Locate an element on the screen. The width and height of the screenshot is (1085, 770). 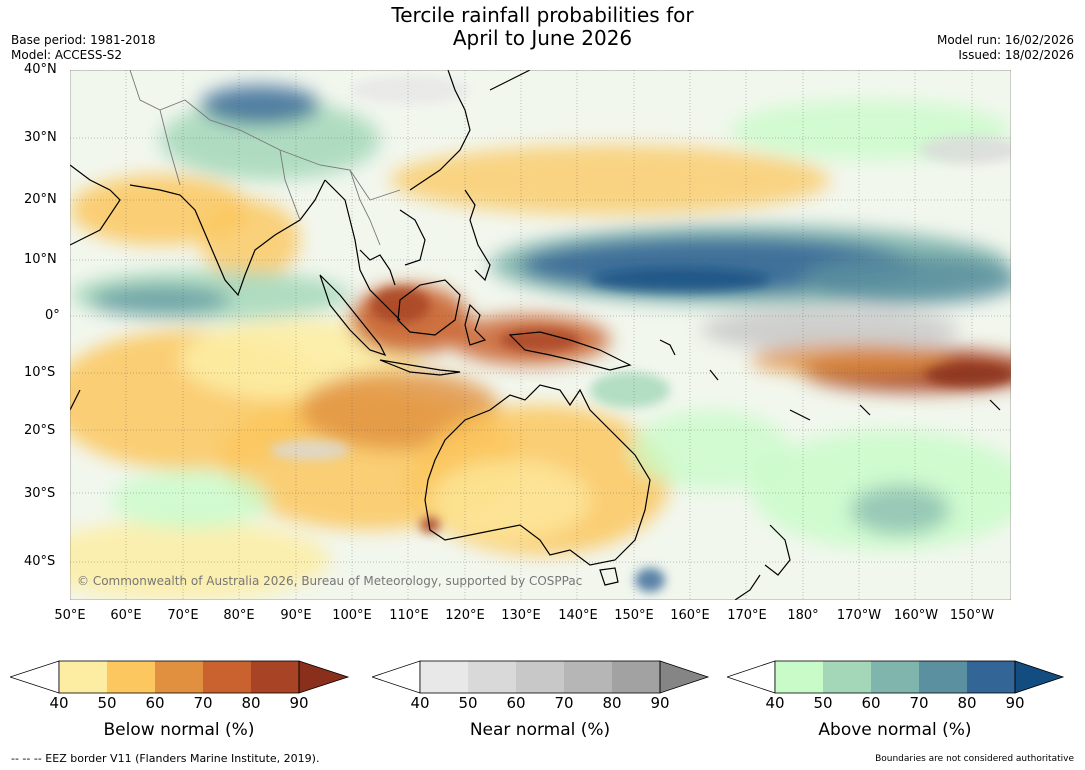
title-line-1: Tercile rainfall probabilities for is located at coordinates (542, 15).